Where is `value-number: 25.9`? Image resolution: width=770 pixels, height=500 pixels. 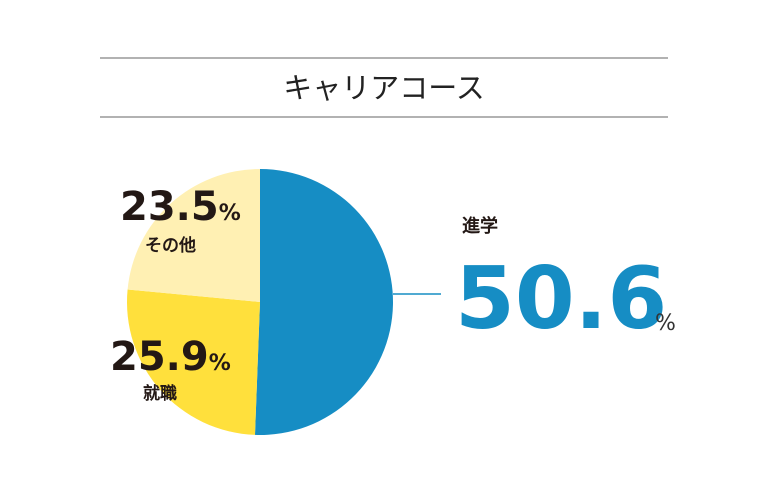 value-number: 25.9 is located at coordinates (159, 357).